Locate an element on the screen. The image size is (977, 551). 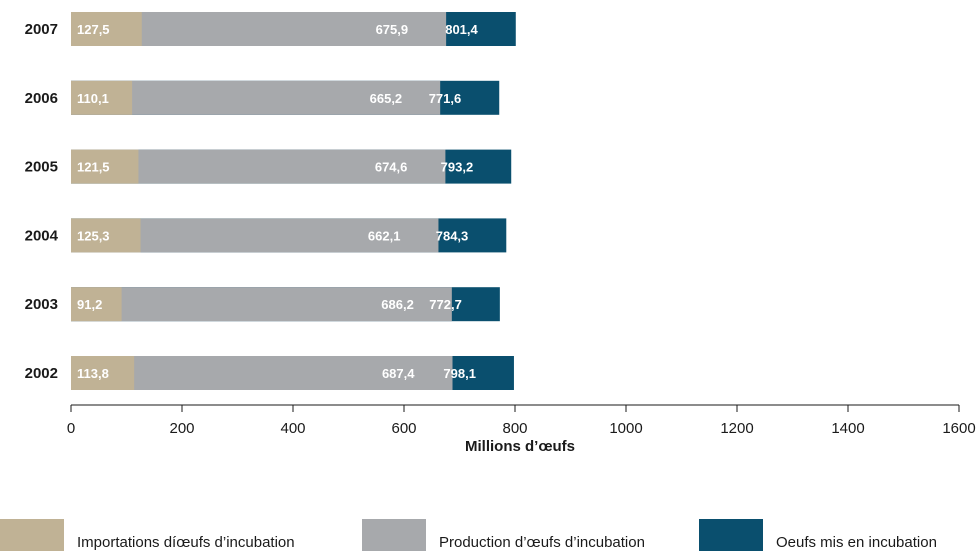
value-label-imports-2004: 125,3 is located at coordinates (93, 235).